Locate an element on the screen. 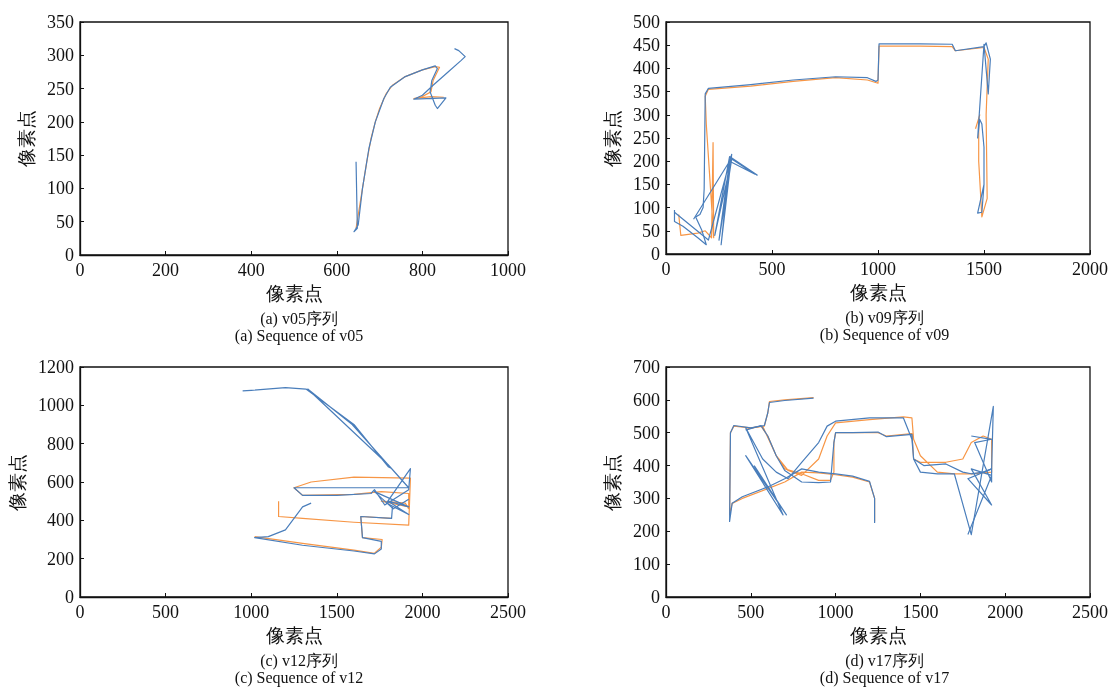 The height and width of the screenshot is (693, 1111). y-tick-label: 1200 is located at coordinates (56, 367).